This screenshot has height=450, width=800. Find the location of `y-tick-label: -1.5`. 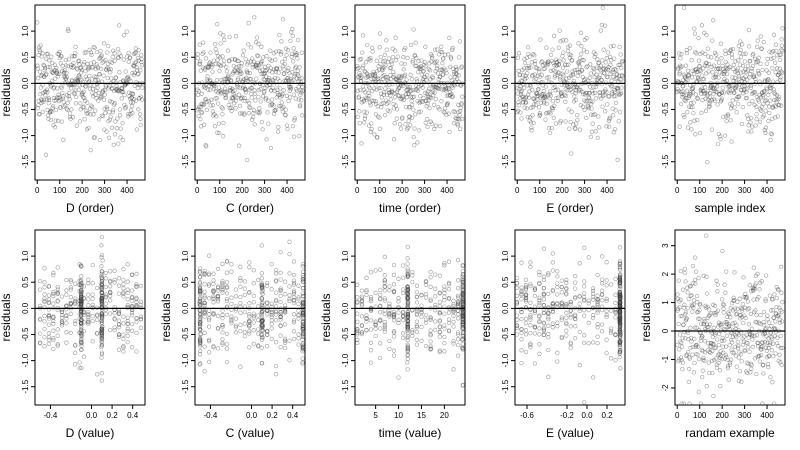

y-tick-label: -1.5 is located at coordinates (665, 161).